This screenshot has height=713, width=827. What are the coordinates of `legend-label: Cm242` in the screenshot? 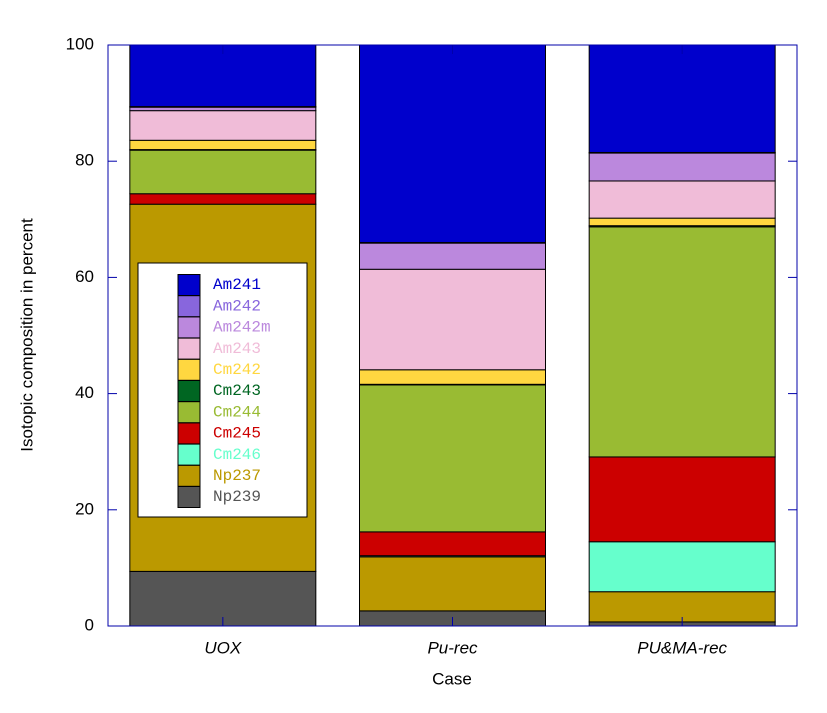 It's located at (237, 370).